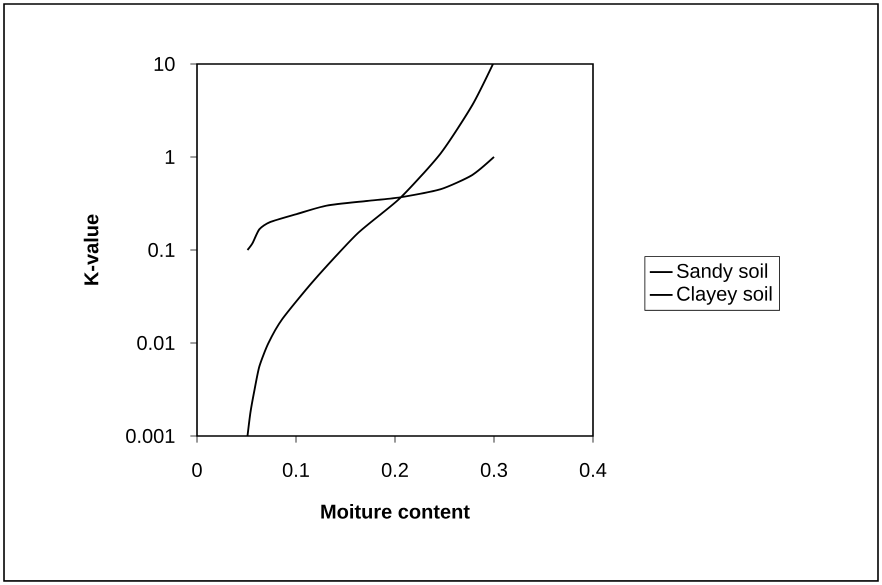 This screenshot has width=882, height=585. What do you see at coordinates (722, 272) in the screenshot?
I see `legend-label: Sandy soil` at bounding box center [722, 272].